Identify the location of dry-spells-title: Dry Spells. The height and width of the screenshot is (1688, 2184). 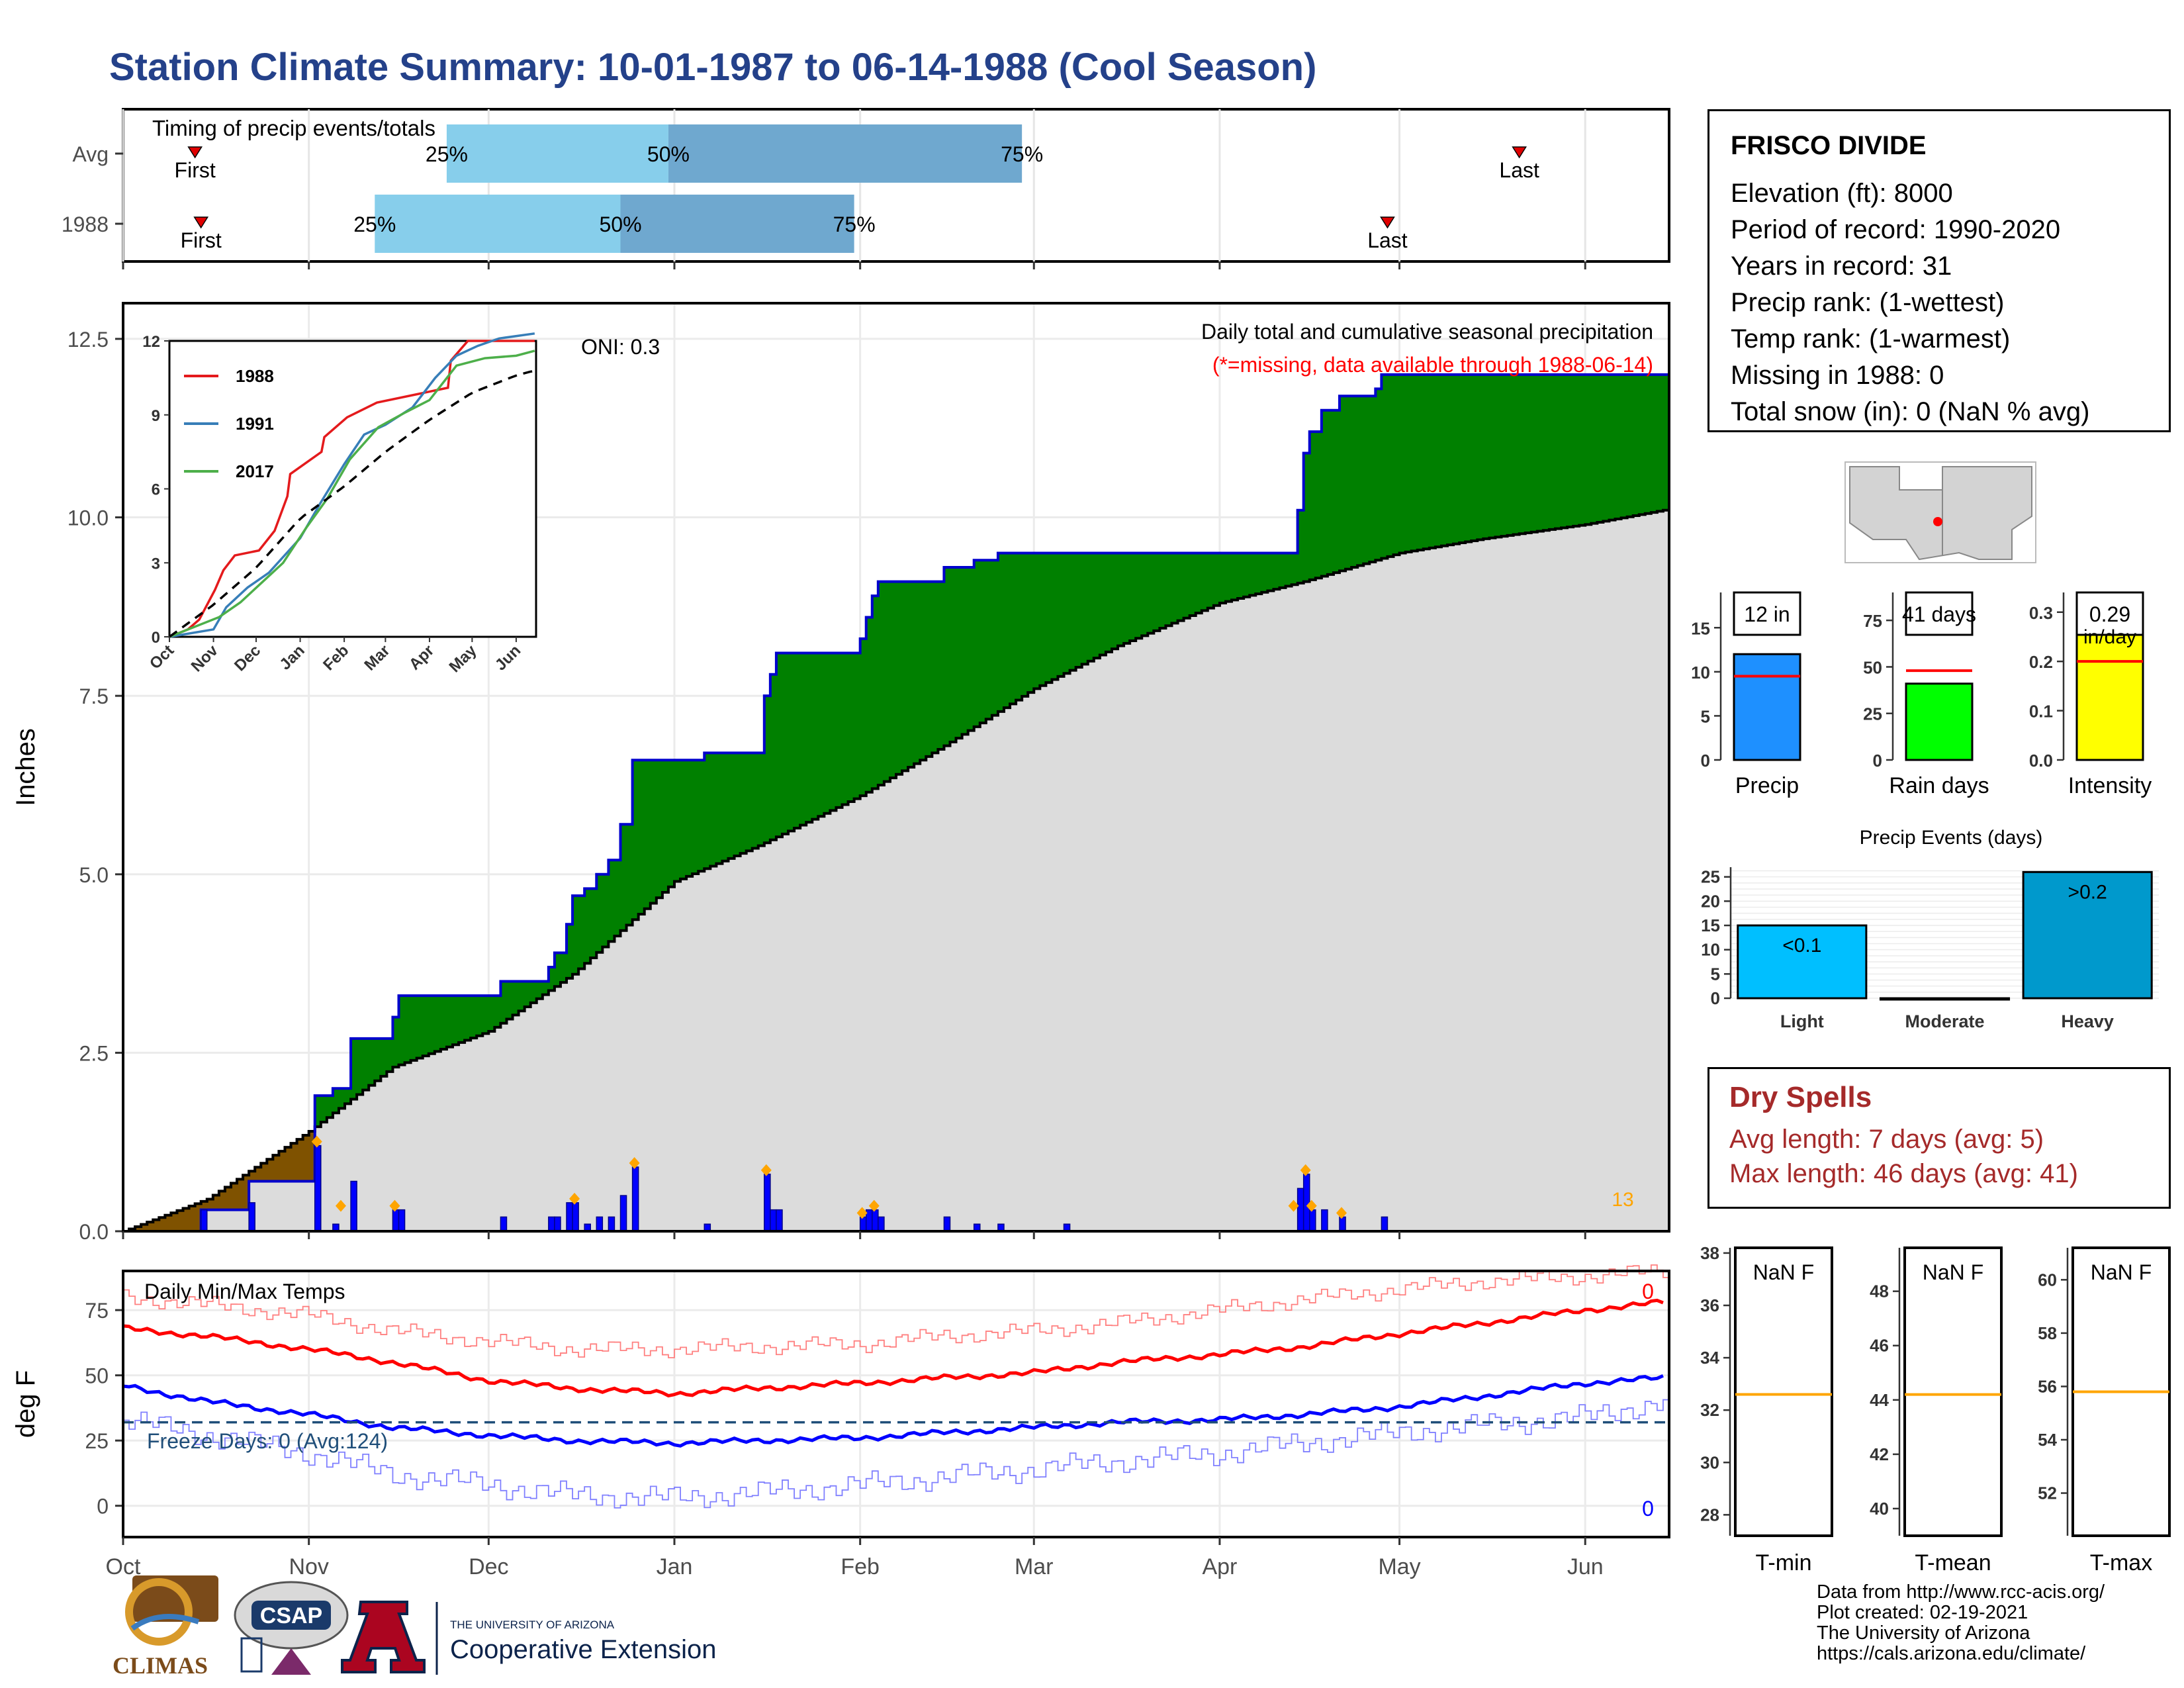
(1800, 1097).